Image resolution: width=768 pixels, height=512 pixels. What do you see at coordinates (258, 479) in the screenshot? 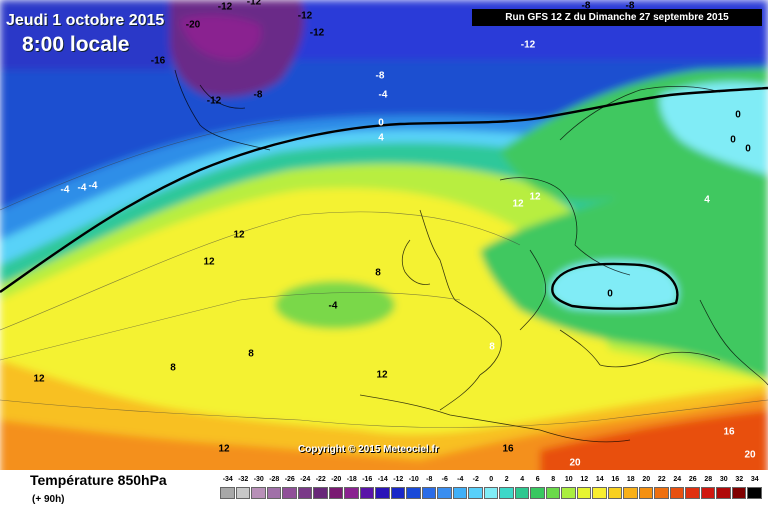
I see `legend-value: -30` at bounding box center [258, 479].